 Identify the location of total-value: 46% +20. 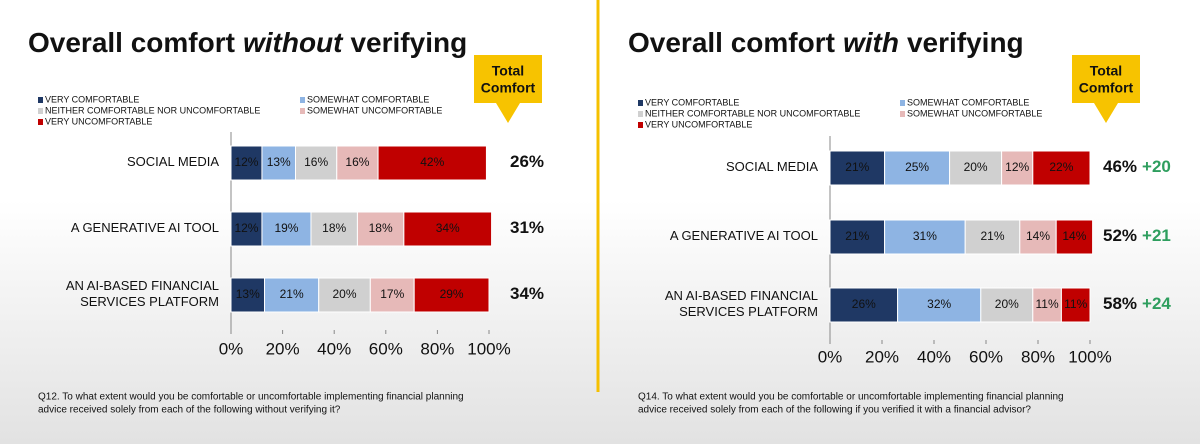
(1137, 166).